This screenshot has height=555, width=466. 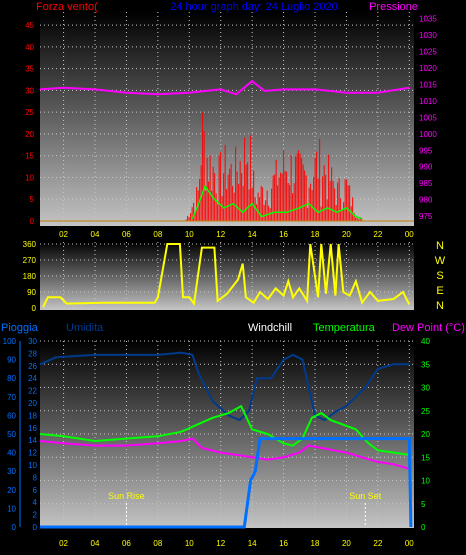 I want to click on pressure-y-tick-label: 990, so click(x=426, y=167).